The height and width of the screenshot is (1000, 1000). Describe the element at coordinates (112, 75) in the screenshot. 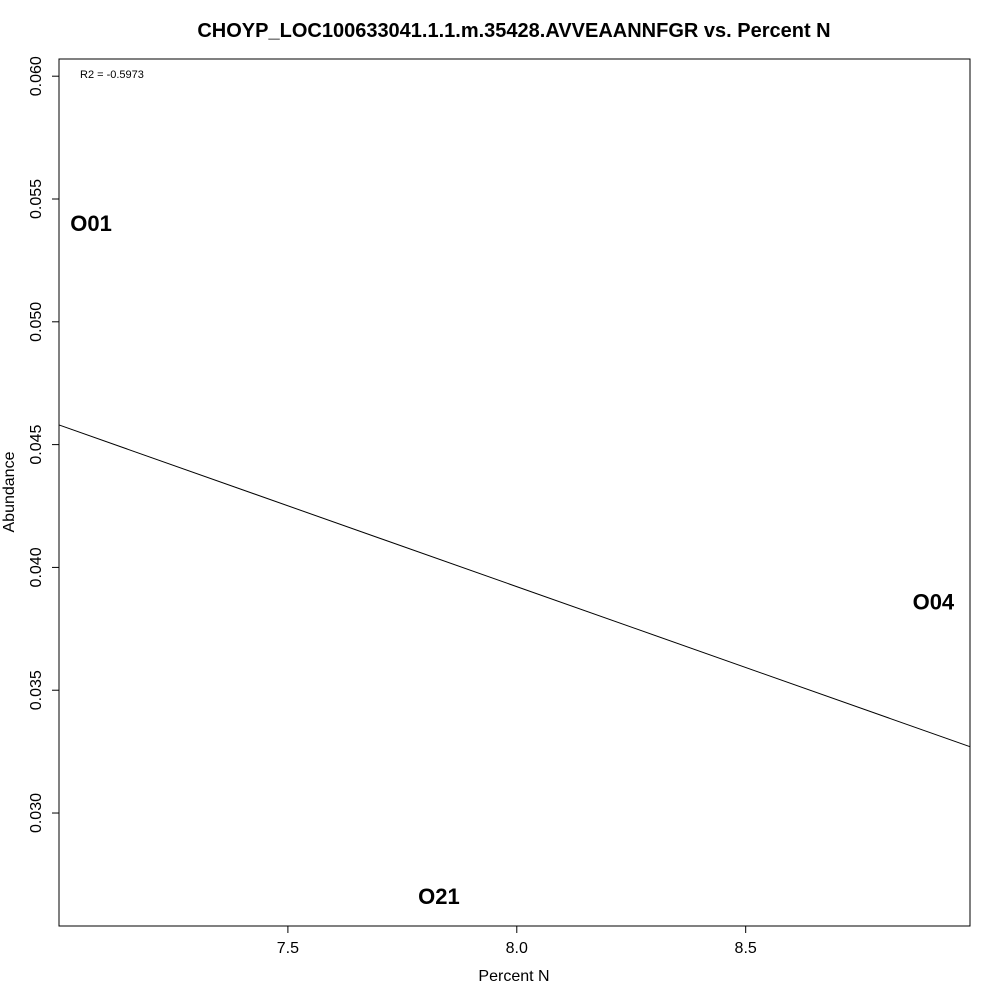

I see `r2-annotation: R2 = -0.5973` at that location.